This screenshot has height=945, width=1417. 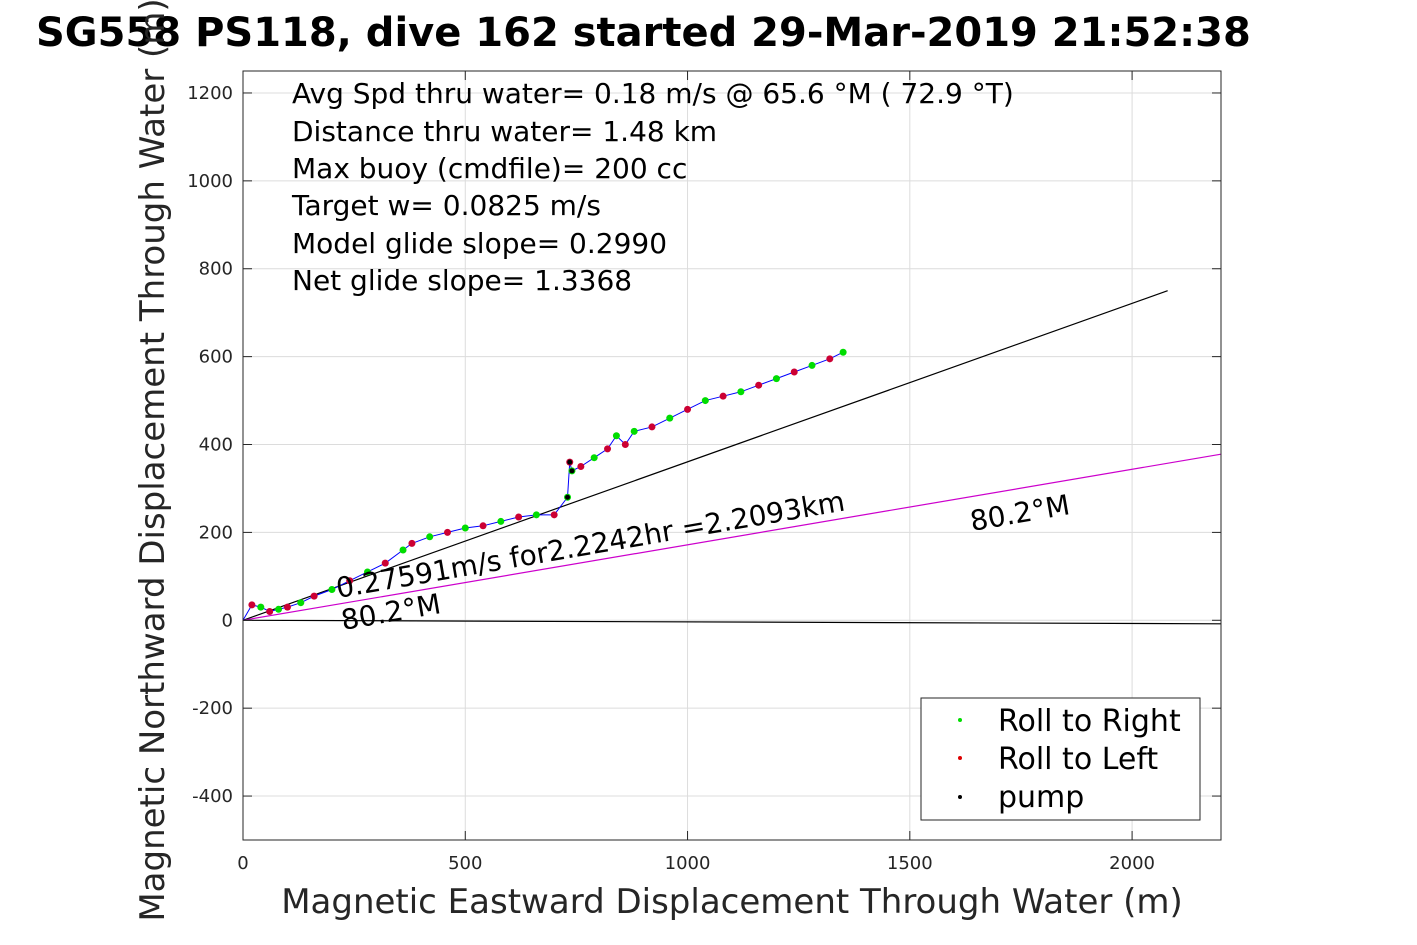 I want to click on y-tick-label: -400, so click(x=212, y=796).